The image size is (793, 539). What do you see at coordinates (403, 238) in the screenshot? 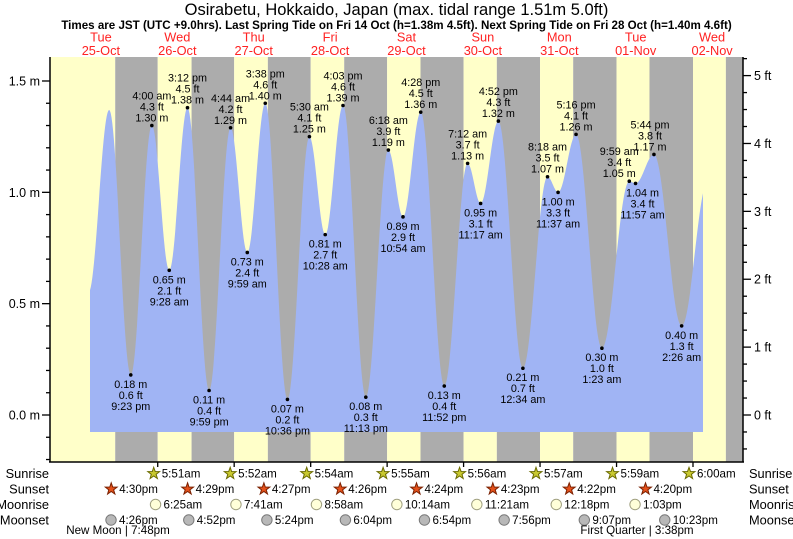
I see `tide-low-label: 2.9 ft` at bounding box center [403, 238].